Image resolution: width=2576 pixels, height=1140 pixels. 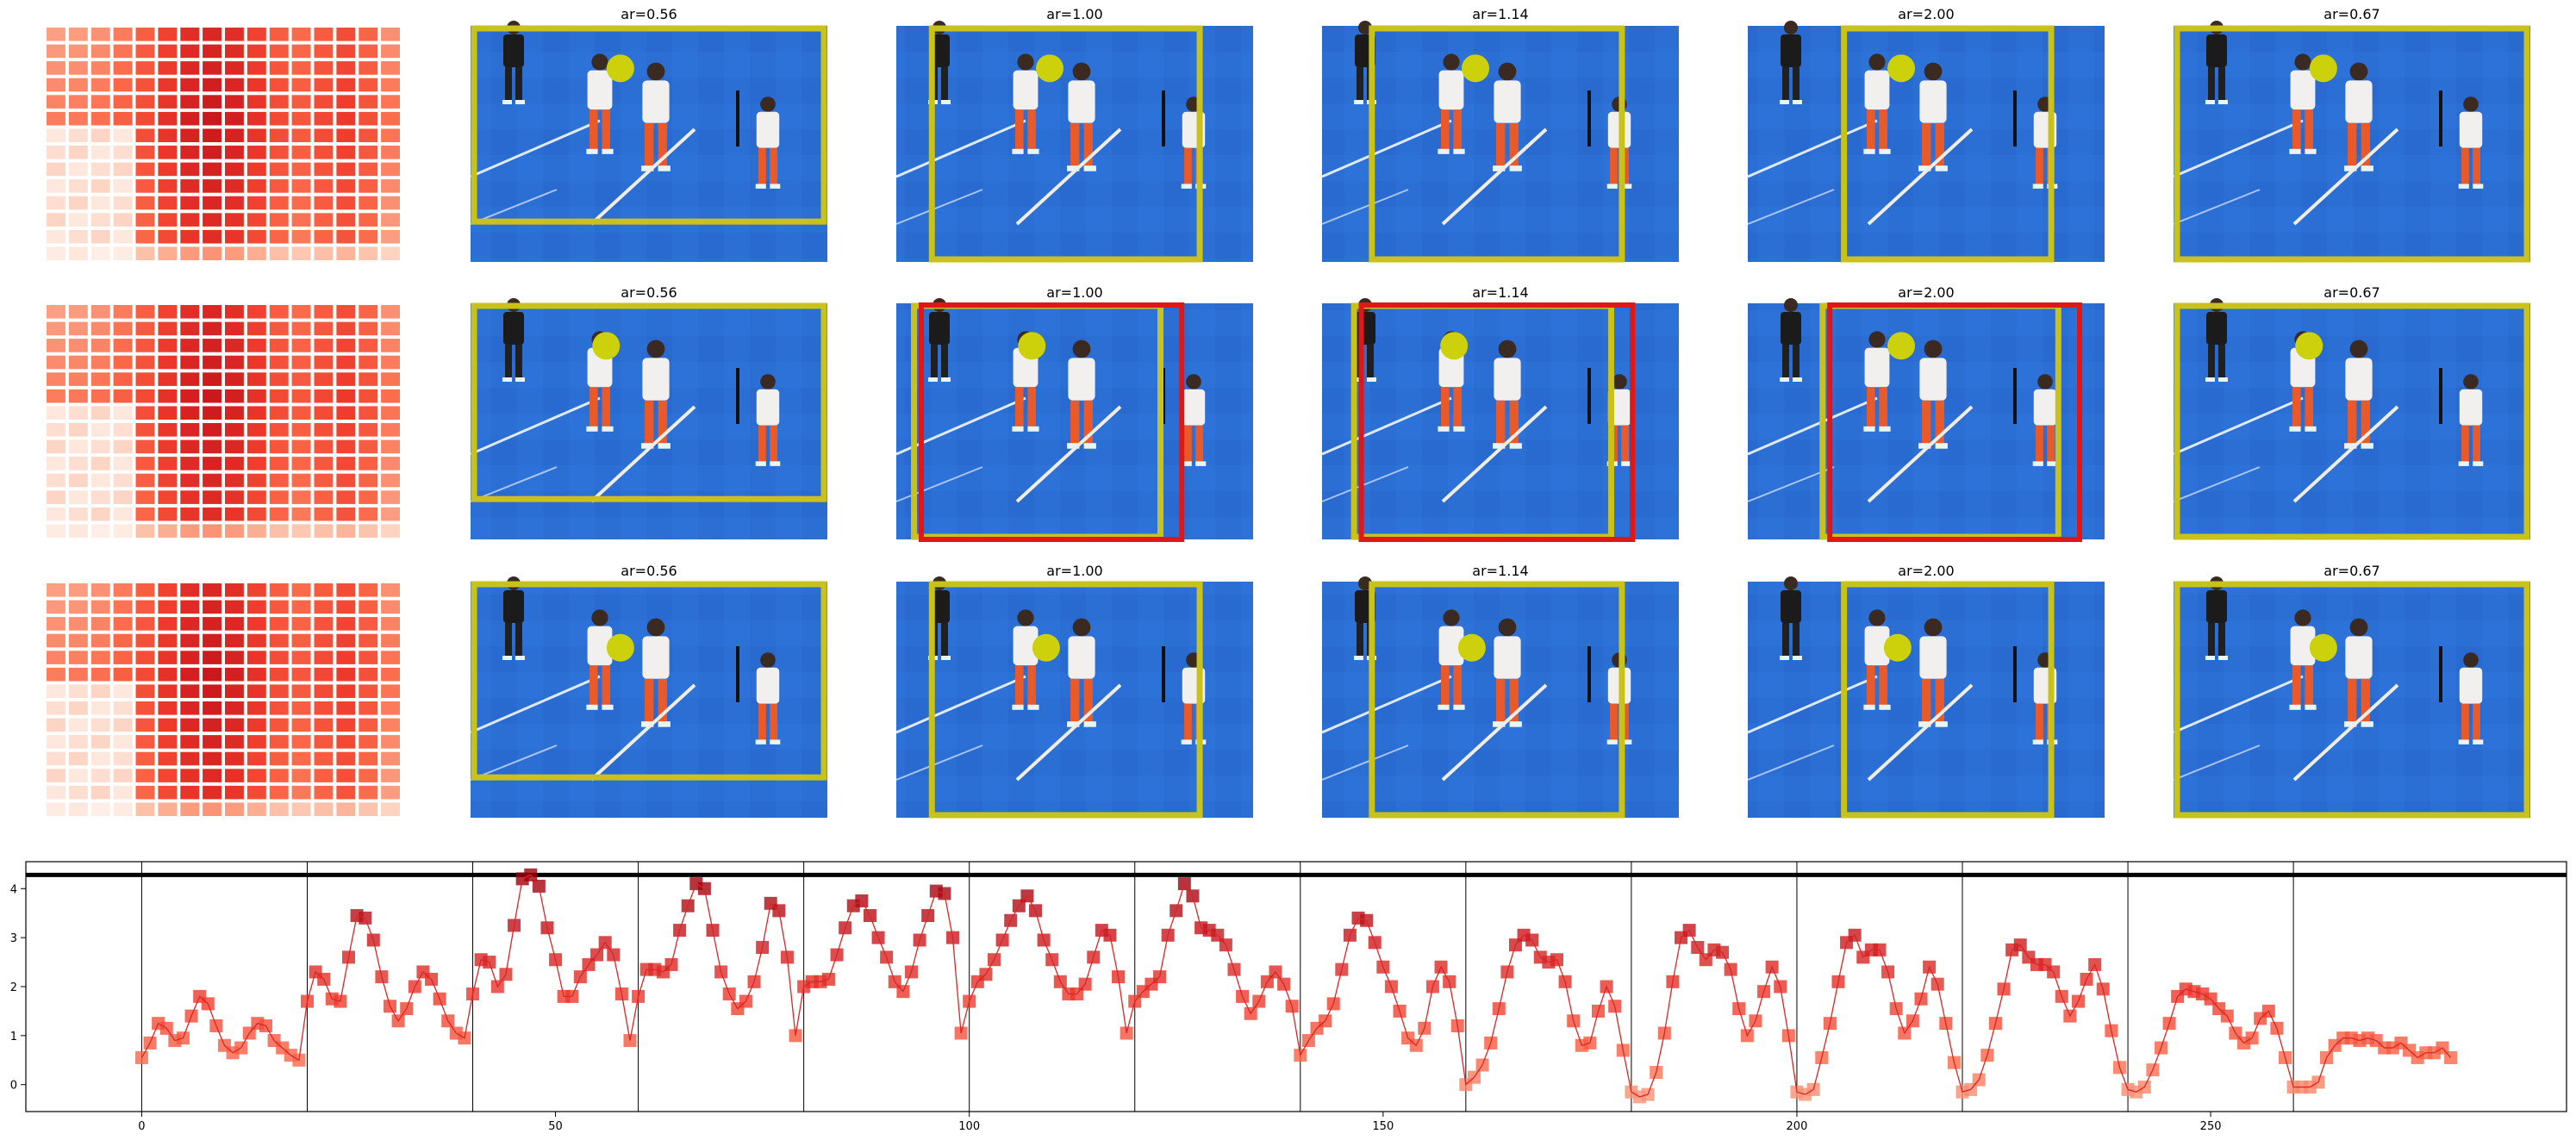 What do you see at coordinates (1383, 1126) in the screenshot?
I see `x-tick-label: 150` at bounding box center [1383, 1126].